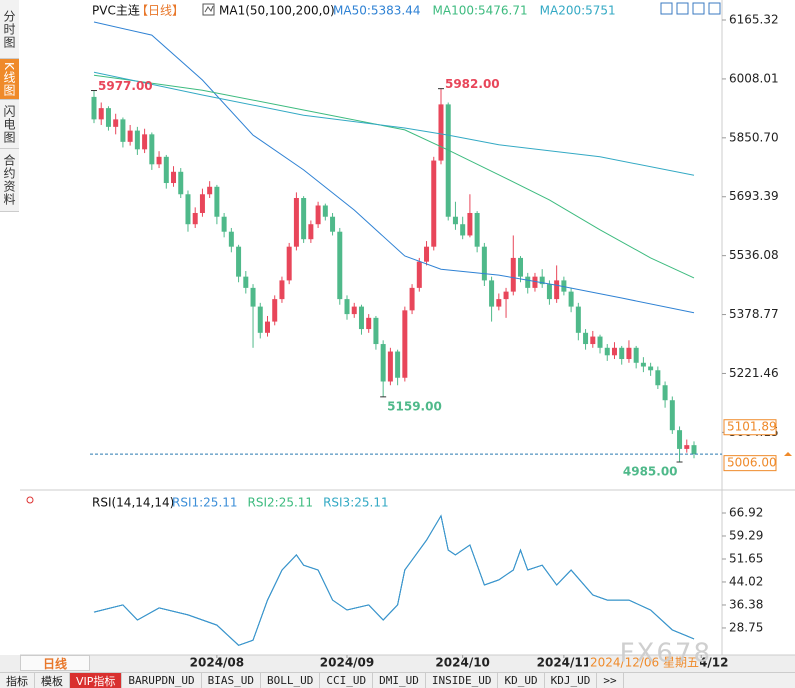  What do you see at coordinates (96, 680) in the screenshot?
I see `bottom-tab: VIP指标` at bounding box center [96, 680].